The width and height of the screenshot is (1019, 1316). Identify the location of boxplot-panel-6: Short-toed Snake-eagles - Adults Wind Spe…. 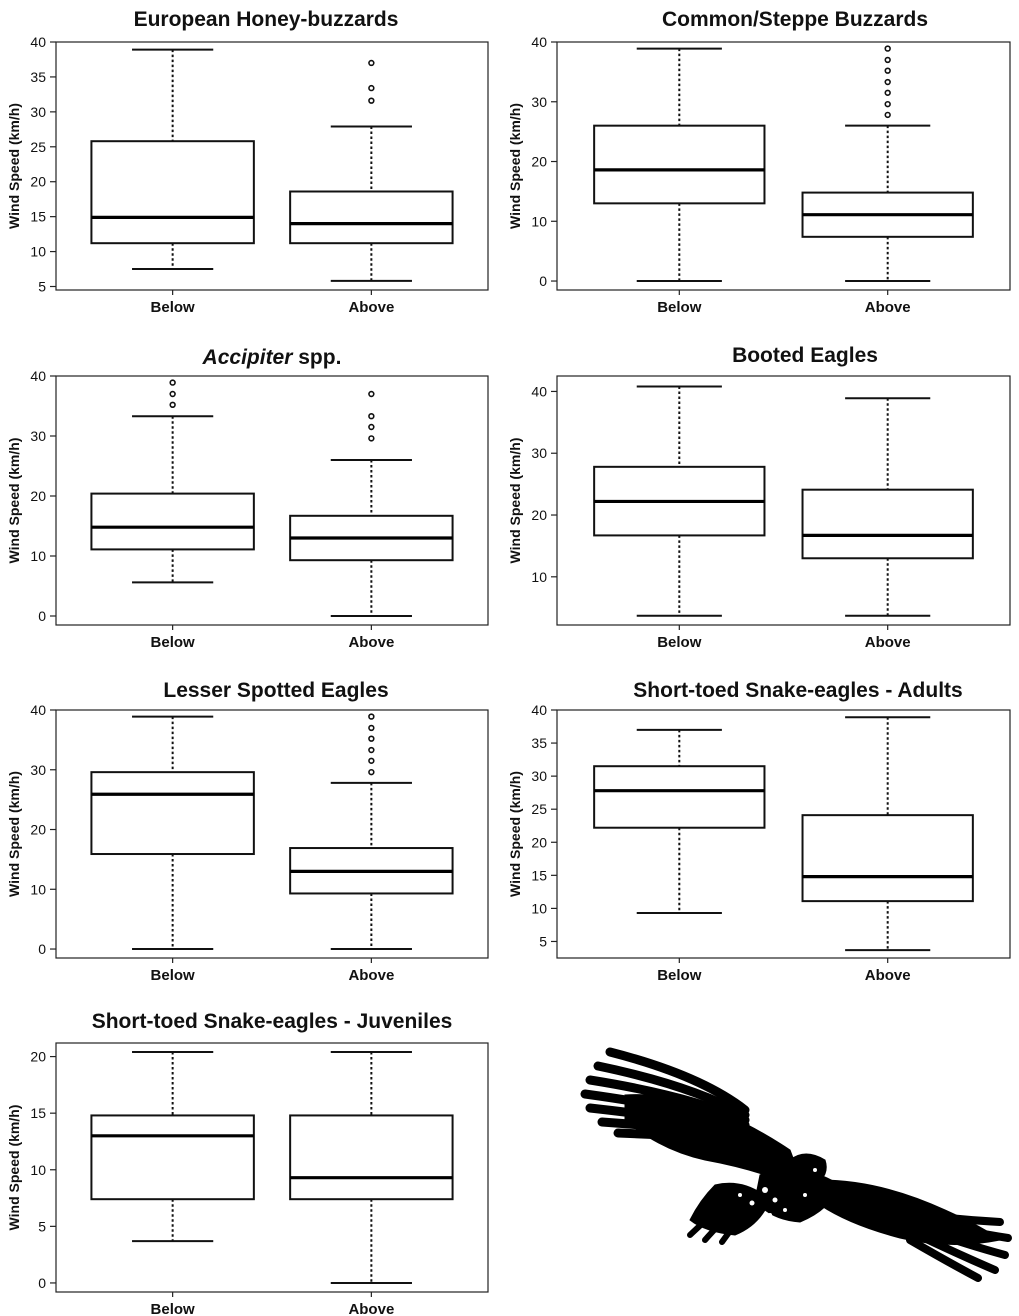
(759, 831).